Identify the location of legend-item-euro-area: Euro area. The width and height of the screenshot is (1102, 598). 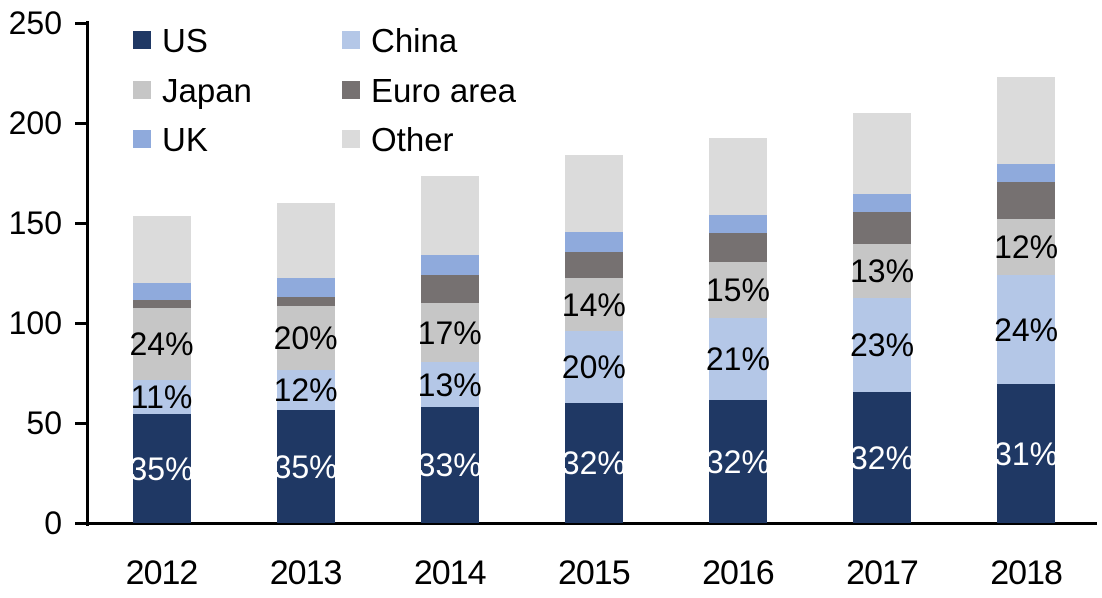
(429, 90).